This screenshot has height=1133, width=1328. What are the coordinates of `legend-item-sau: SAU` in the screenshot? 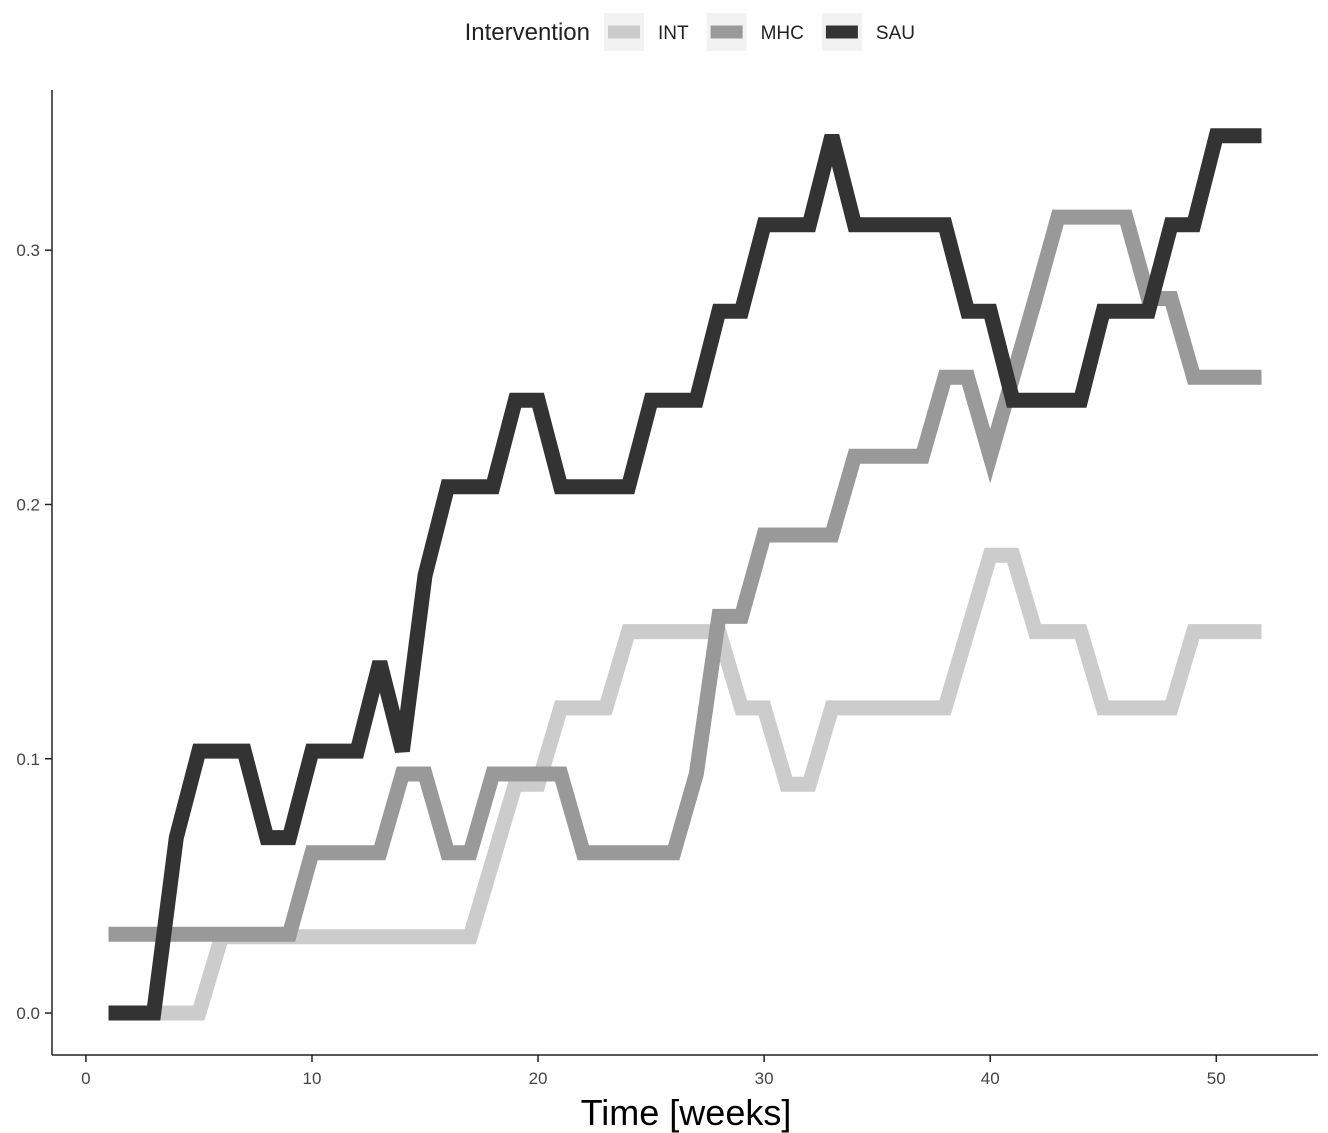 It's located at (868, 32).